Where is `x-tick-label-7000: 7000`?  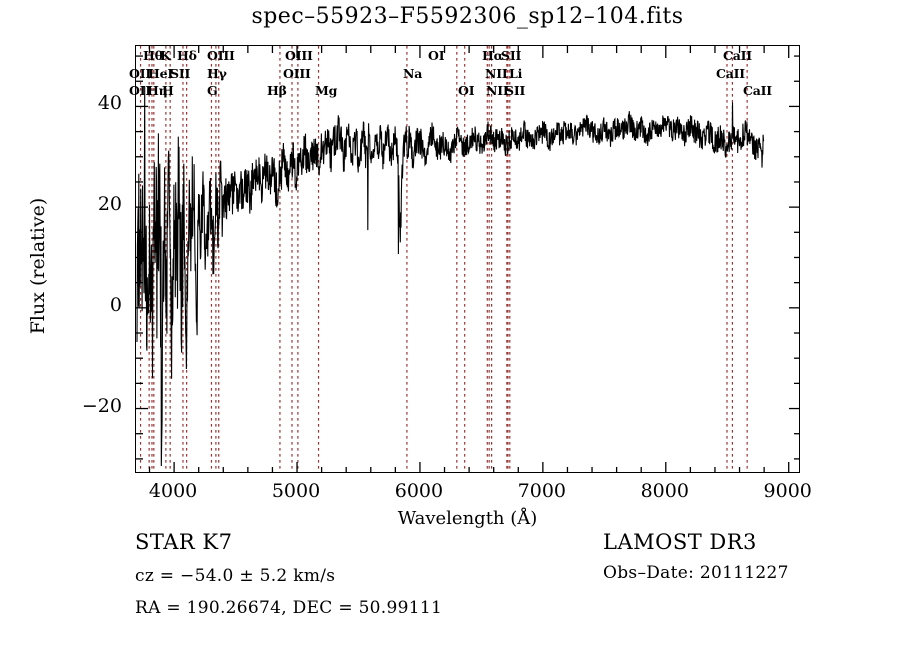 x-tick-label-7000: 7000 is located at coordinates (542, 491).